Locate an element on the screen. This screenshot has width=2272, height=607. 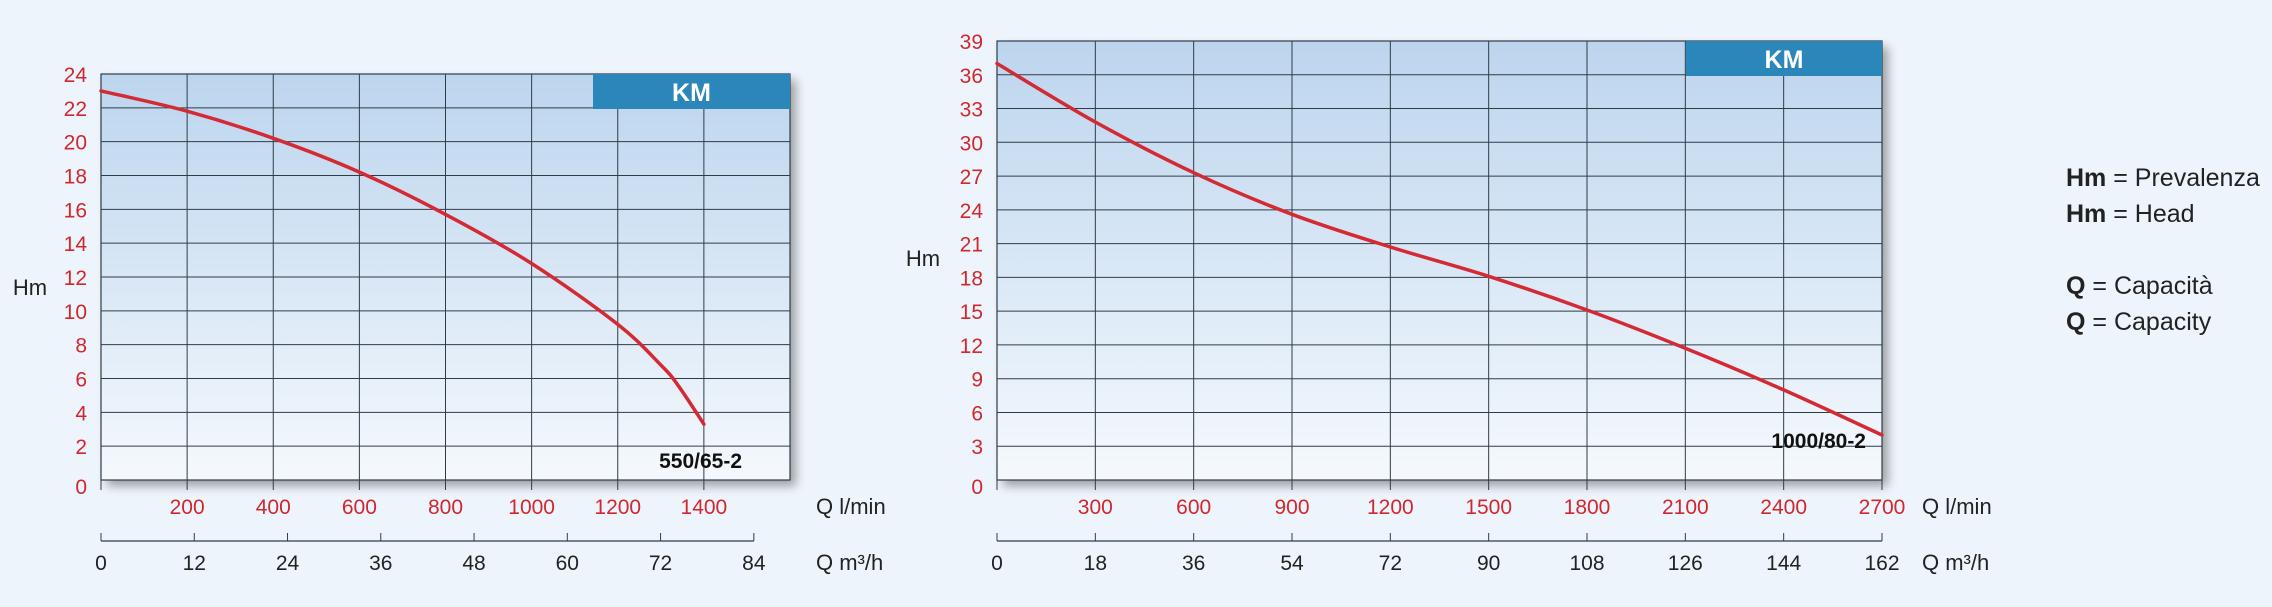
x-tick-label: 300 is located at coordinates (1095, 507).